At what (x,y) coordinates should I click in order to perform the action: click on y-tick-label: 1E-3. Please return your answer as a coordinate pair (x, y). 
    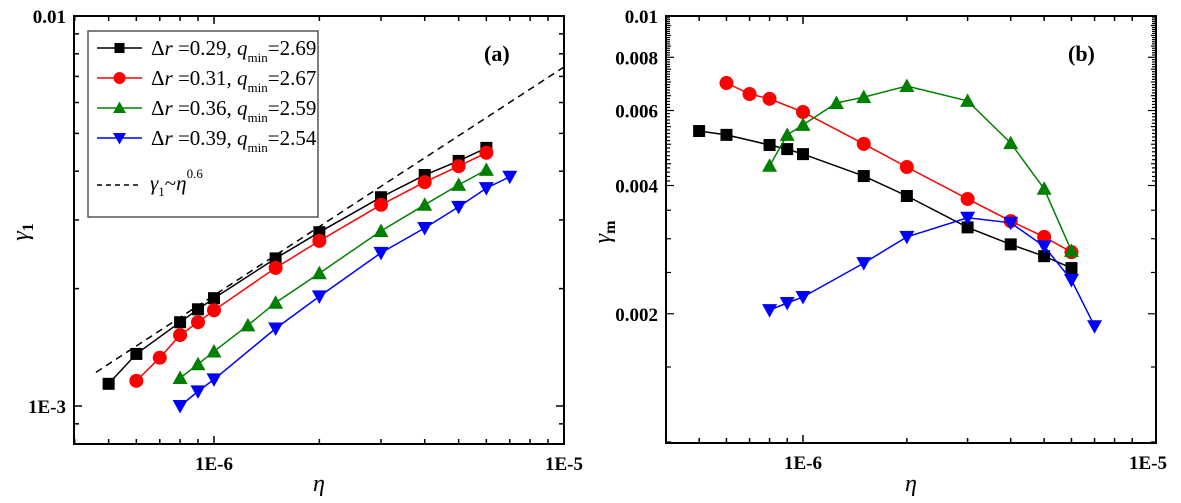
    Looking at the image, I should click on (47, 407).